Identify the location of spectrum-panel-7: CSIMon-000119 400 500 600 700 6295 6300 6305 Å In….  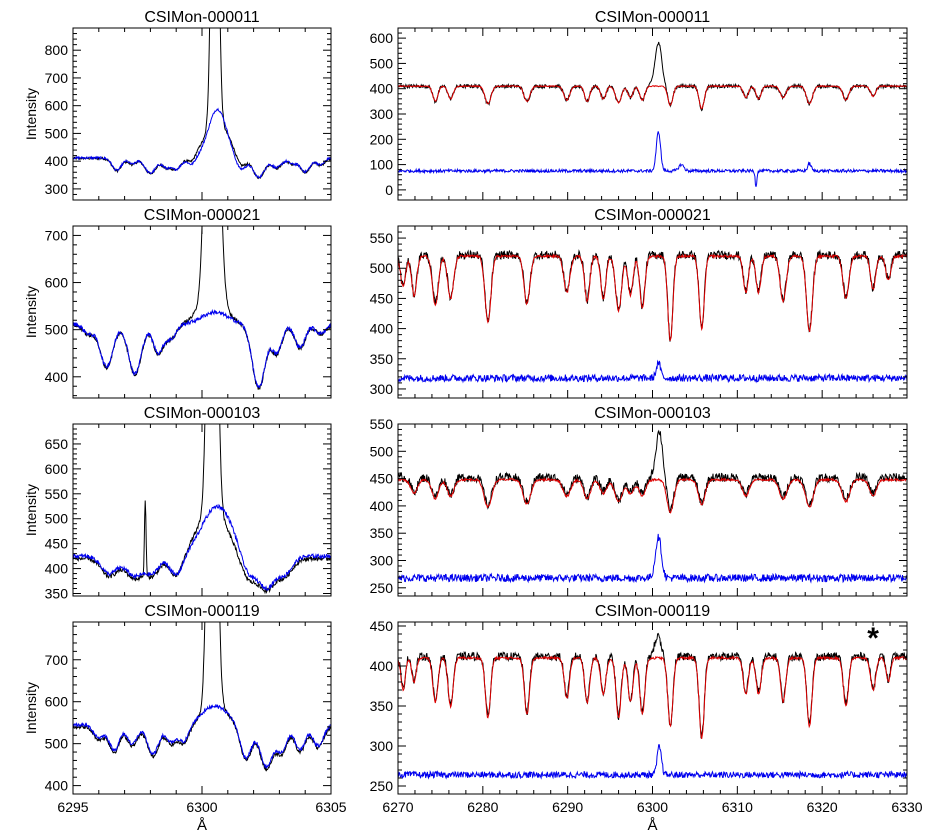
(185, 718).